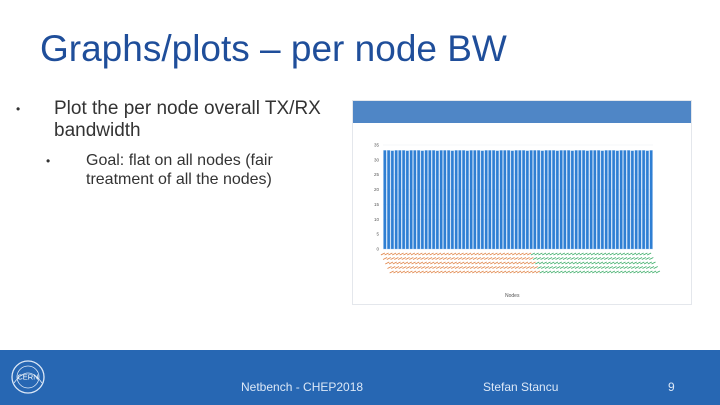  What do you see at coordinates (27, 377) in the screenshot?
I see `logo-text: CERN` at bounding box center [27, 377].